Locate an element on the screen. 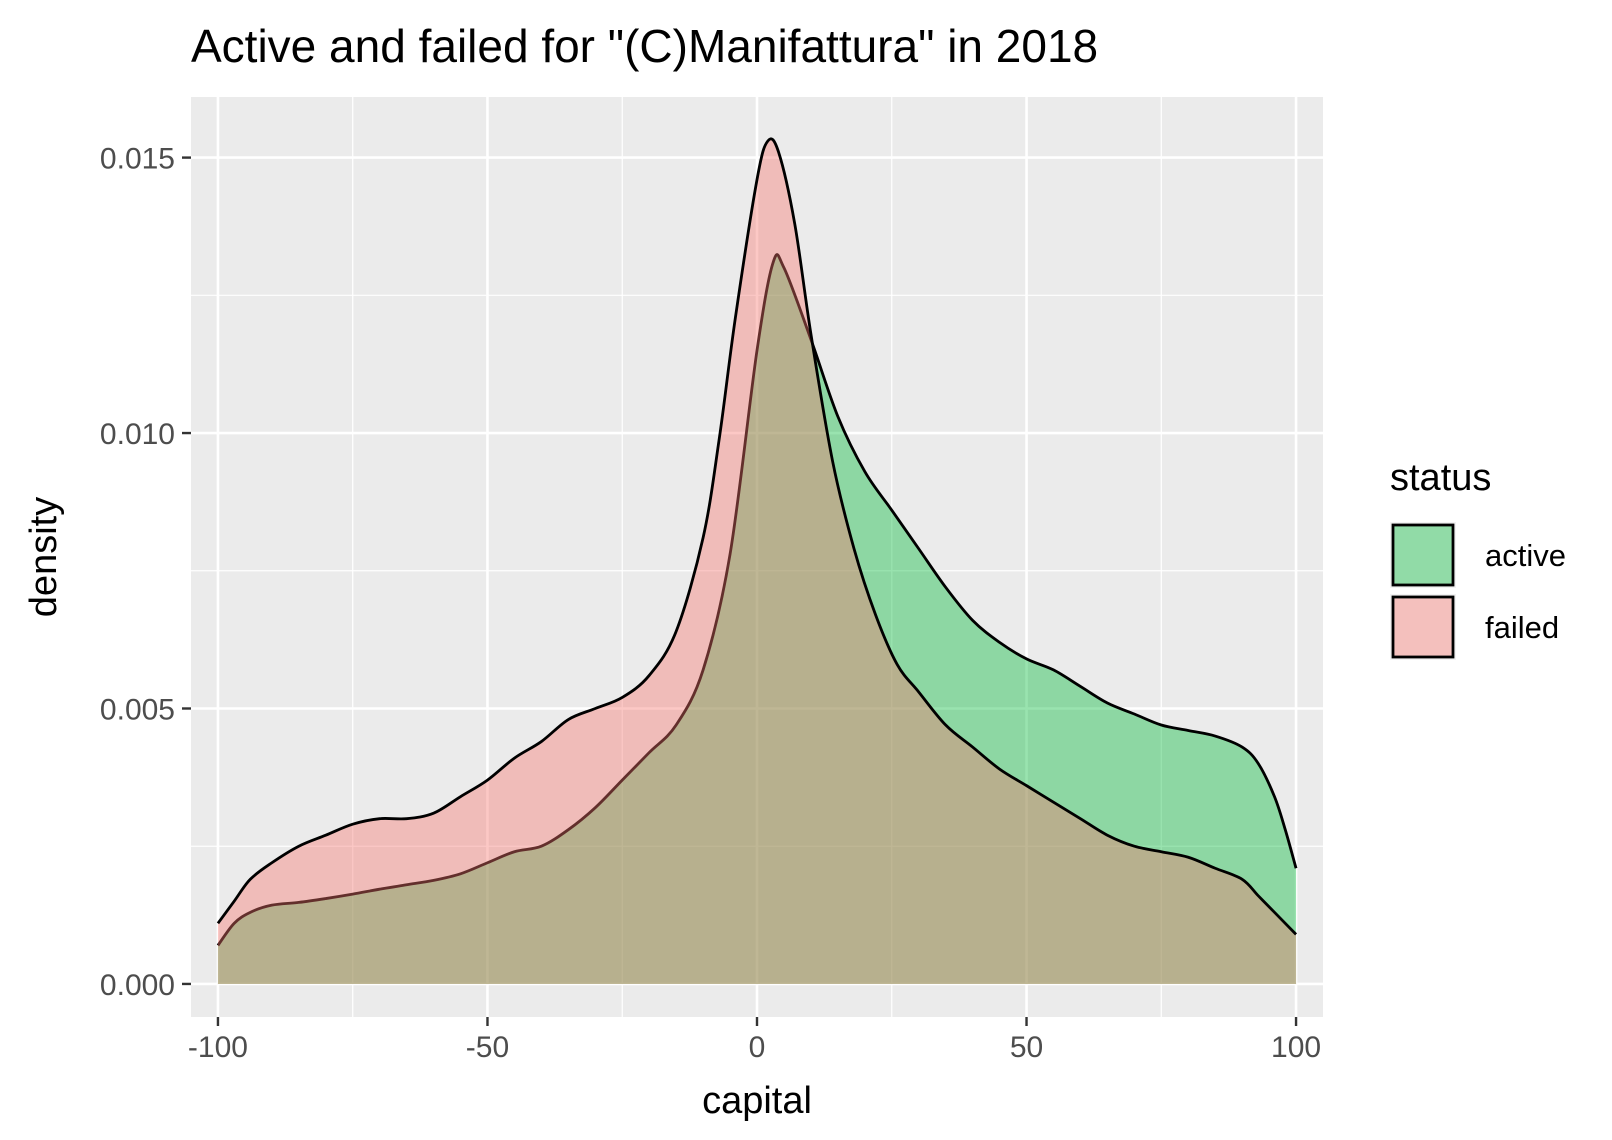  legend: status active failed is located at coordinates (1478, 558).